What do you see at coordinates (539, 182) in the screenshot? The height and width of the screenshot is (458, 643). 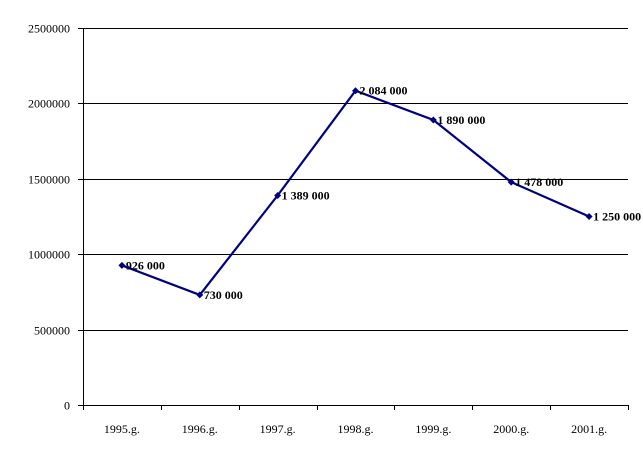 I see `data-label: 1 478 000` at bounding box center [539, 182].